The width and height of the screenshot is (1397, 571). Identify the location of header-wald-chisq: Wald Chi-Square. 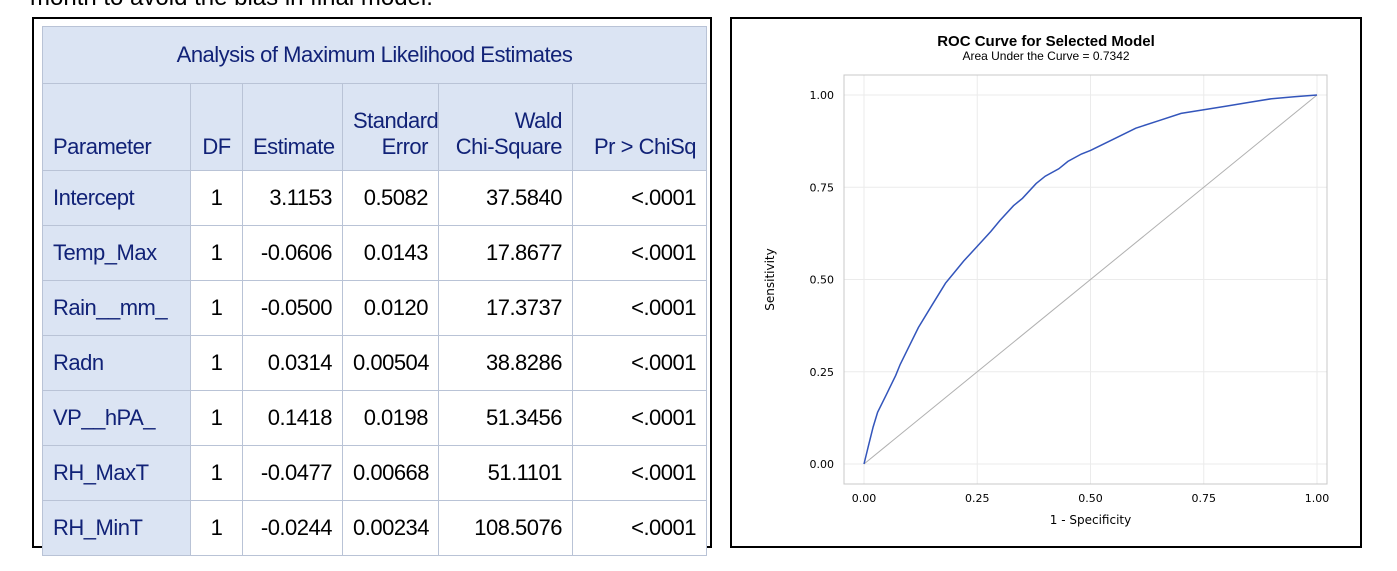
(505, 127).